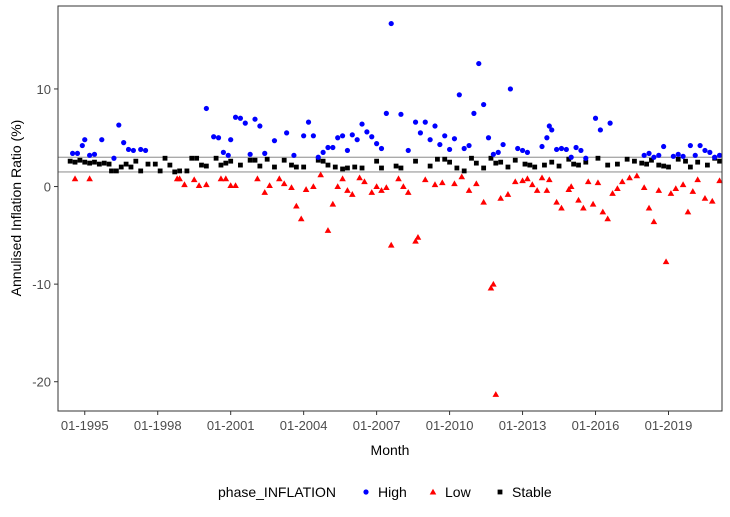 This screenshot has height=517, width=730. I want to click on legend-title: phase_INFLATION, so click(277, 492).